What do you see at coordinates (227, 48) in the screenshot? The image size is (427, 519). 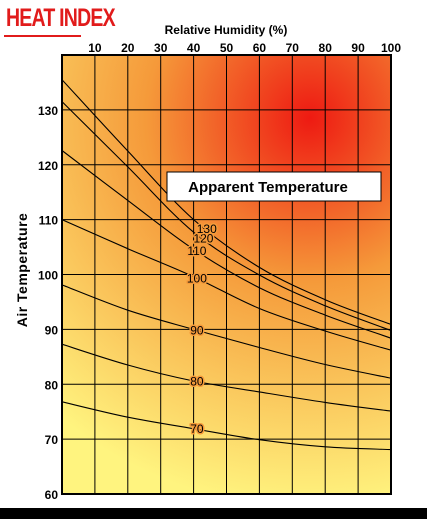 I see `x-tick-label: 50` at bounding box center [227, 48].